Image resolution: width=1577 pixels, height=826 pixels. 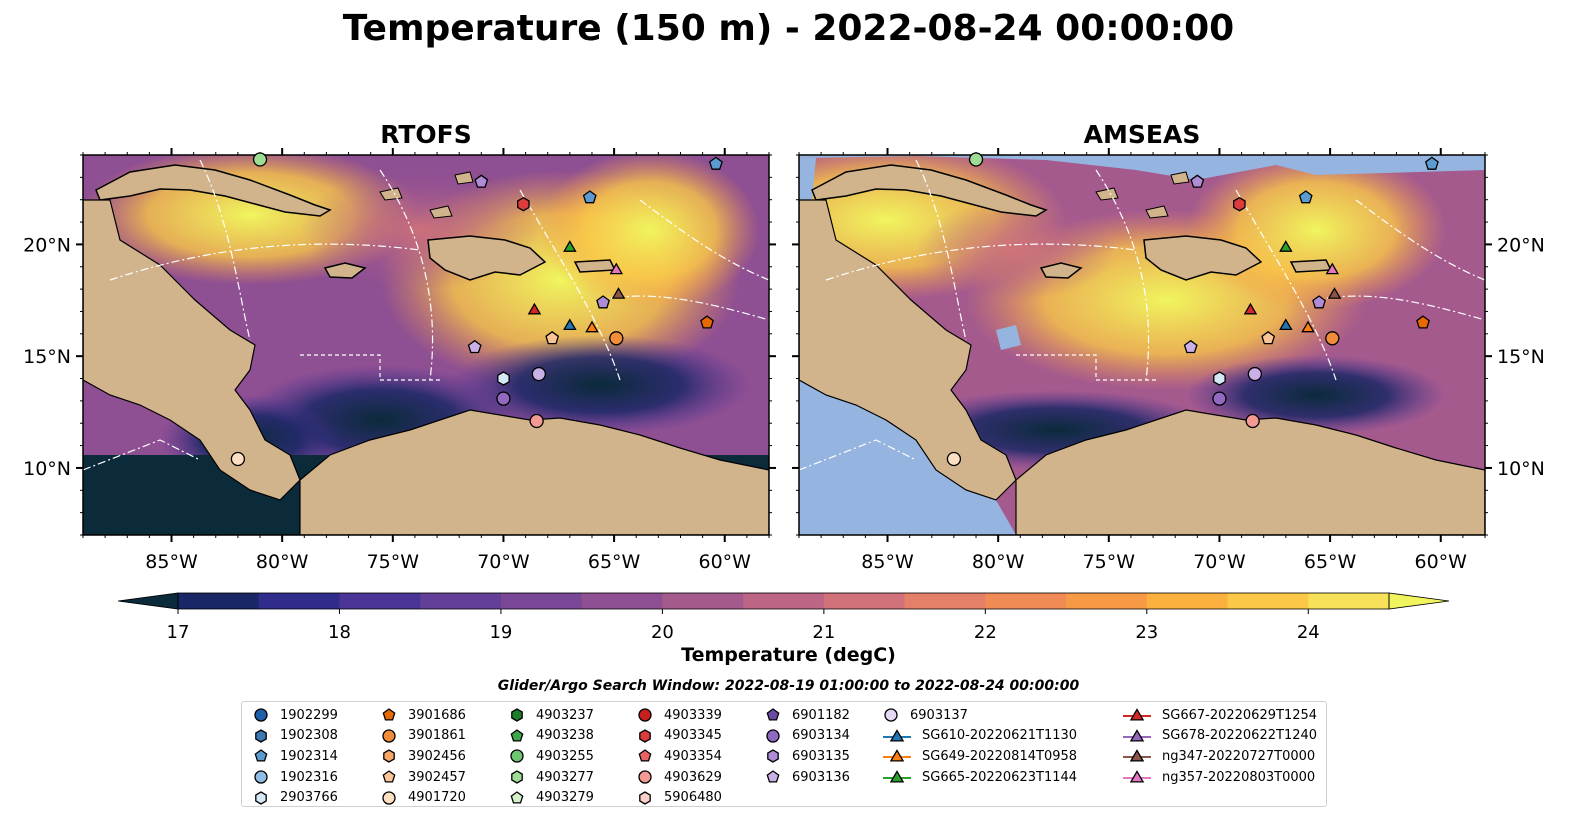 What do you see at coordinates (565, 756) in the screenshot?
I see `legend-entry-label: 4903255` at bounding box center [565, 756].